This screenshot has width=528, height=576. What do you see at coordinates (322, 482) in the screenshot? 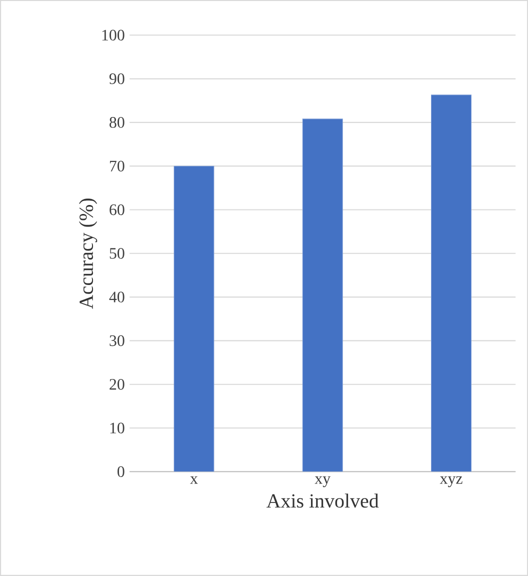
I see `x-tick-label: xy` at bounding box center [322, 482].